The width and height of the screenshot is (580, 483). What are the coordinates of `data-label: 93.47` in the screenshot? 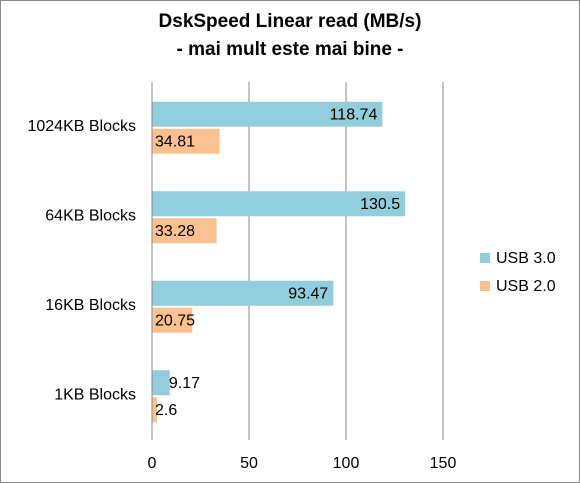 It's located at (308, 293).